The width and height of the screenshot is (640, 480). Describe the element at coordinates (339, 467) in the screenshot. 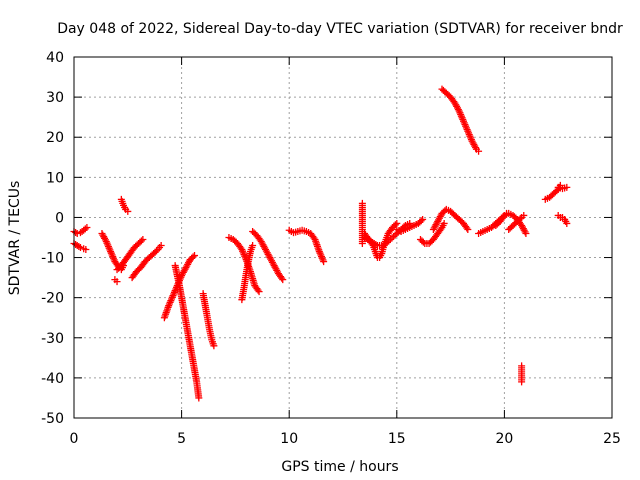

I see `x-axis-label: GPS time / hours` at that location.